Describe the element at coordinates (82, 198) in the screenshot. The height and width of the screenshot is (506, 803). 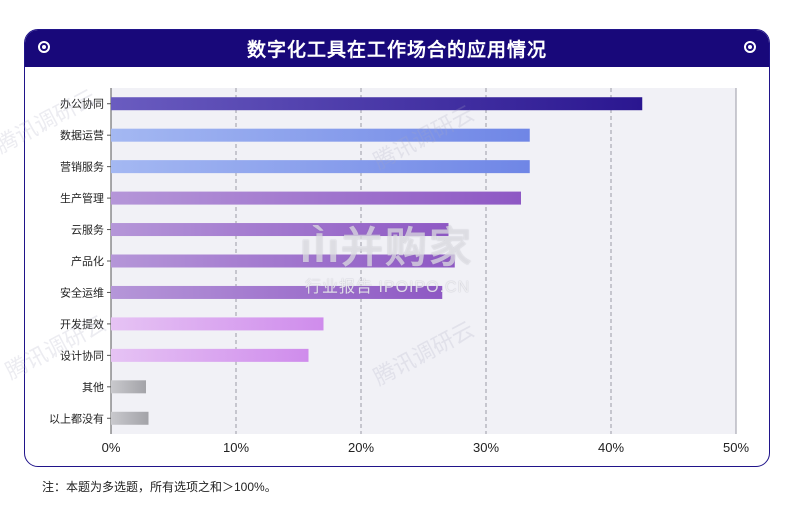
I see `category-label: 生产管理` at that location.